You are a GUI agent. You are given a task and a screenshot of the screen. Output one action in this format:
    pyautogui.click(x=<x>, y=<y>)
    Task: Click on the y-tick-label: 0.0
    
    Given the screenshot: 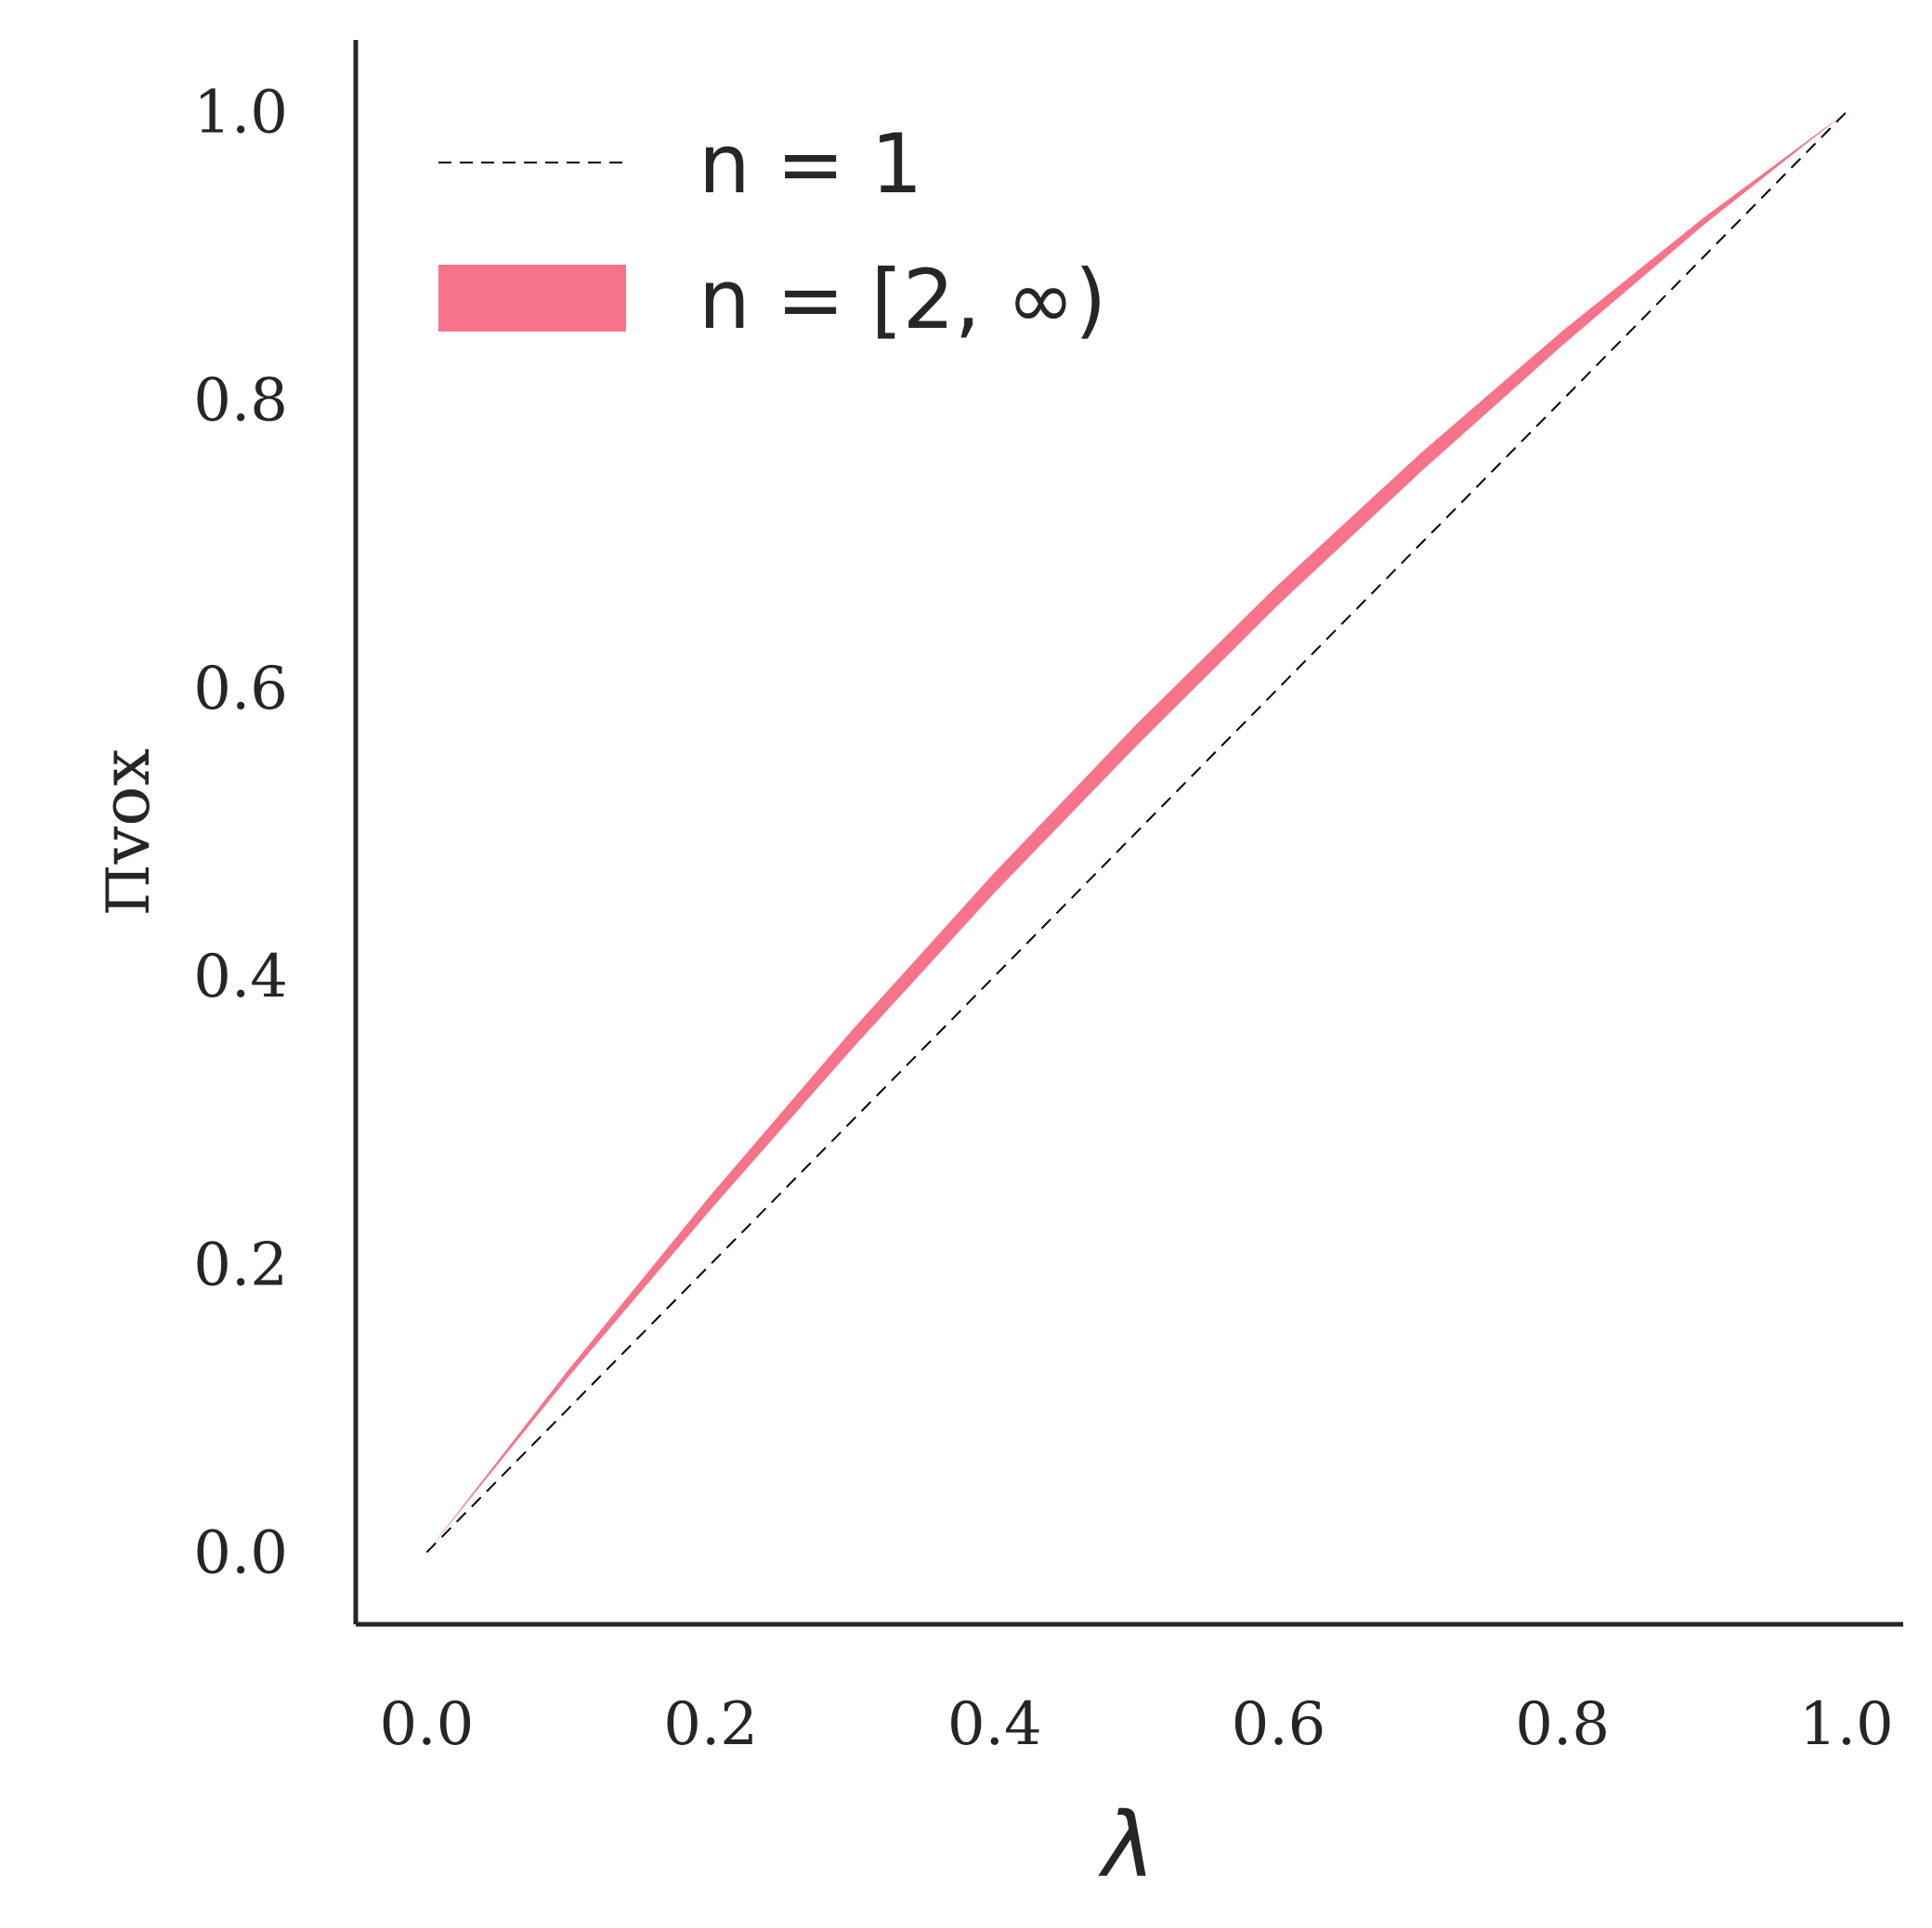 What is the action you would take?
    pyautogui.click(x=241, y=1552)
    